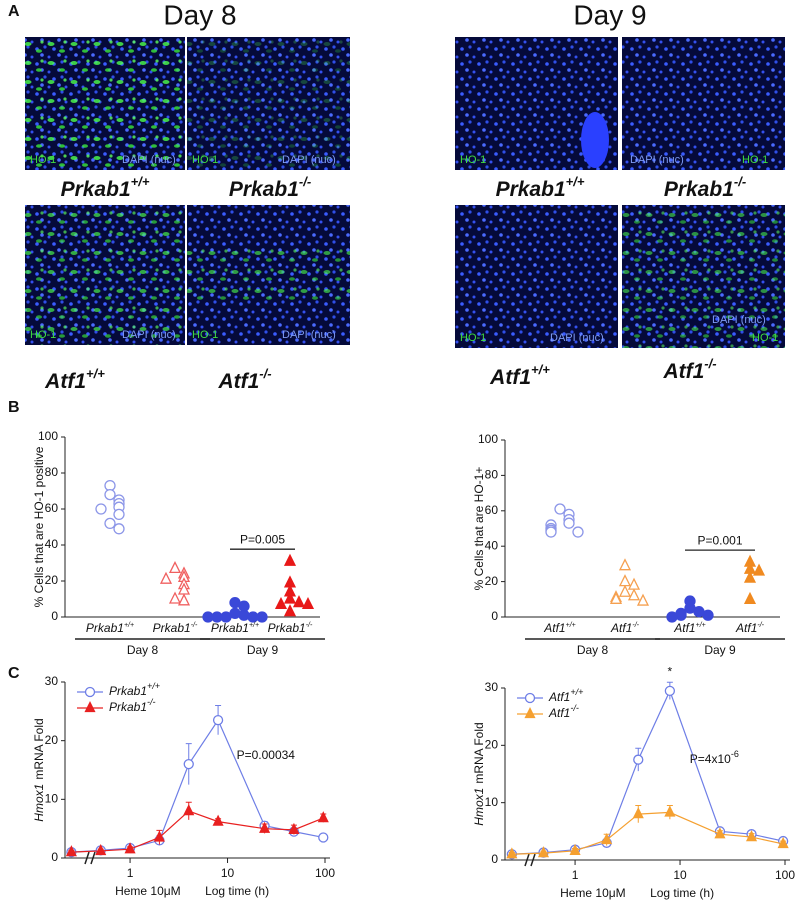  What do you see at coordinates (739, 320) in the screenshot?
I see `stain-label: DAPI (nuc)` at bounding box center [739, 320].